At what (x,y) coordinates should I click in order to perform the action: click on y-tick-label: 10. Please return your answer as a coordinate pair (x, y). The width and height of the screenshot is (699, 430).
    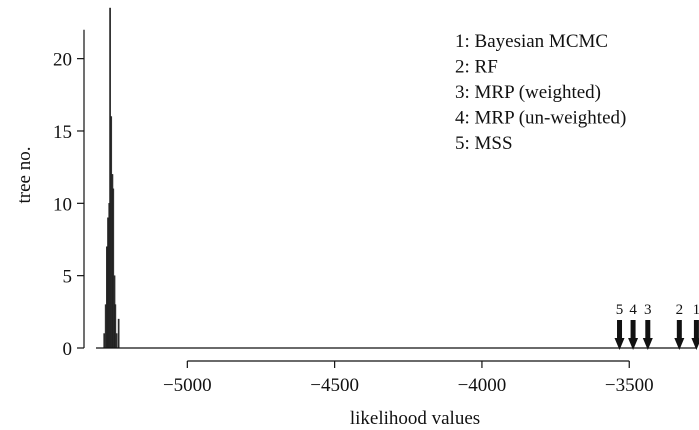
    Looking at the image, I should click on (62, 204).